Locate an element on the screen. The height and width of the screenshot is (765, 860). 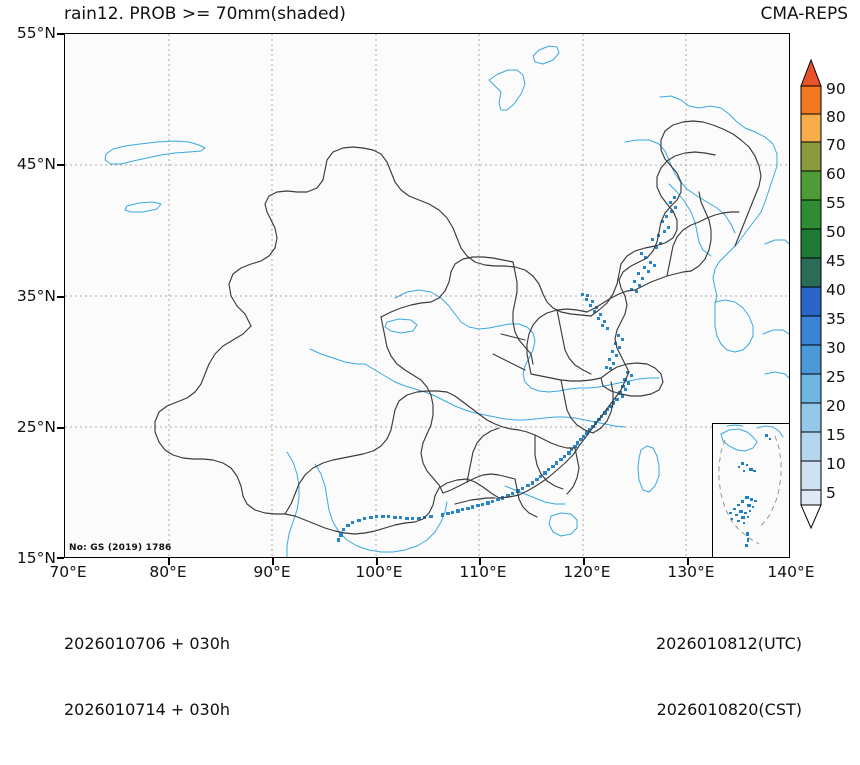
colorbar-label-50: 50 is located at coordinates (836, 232).